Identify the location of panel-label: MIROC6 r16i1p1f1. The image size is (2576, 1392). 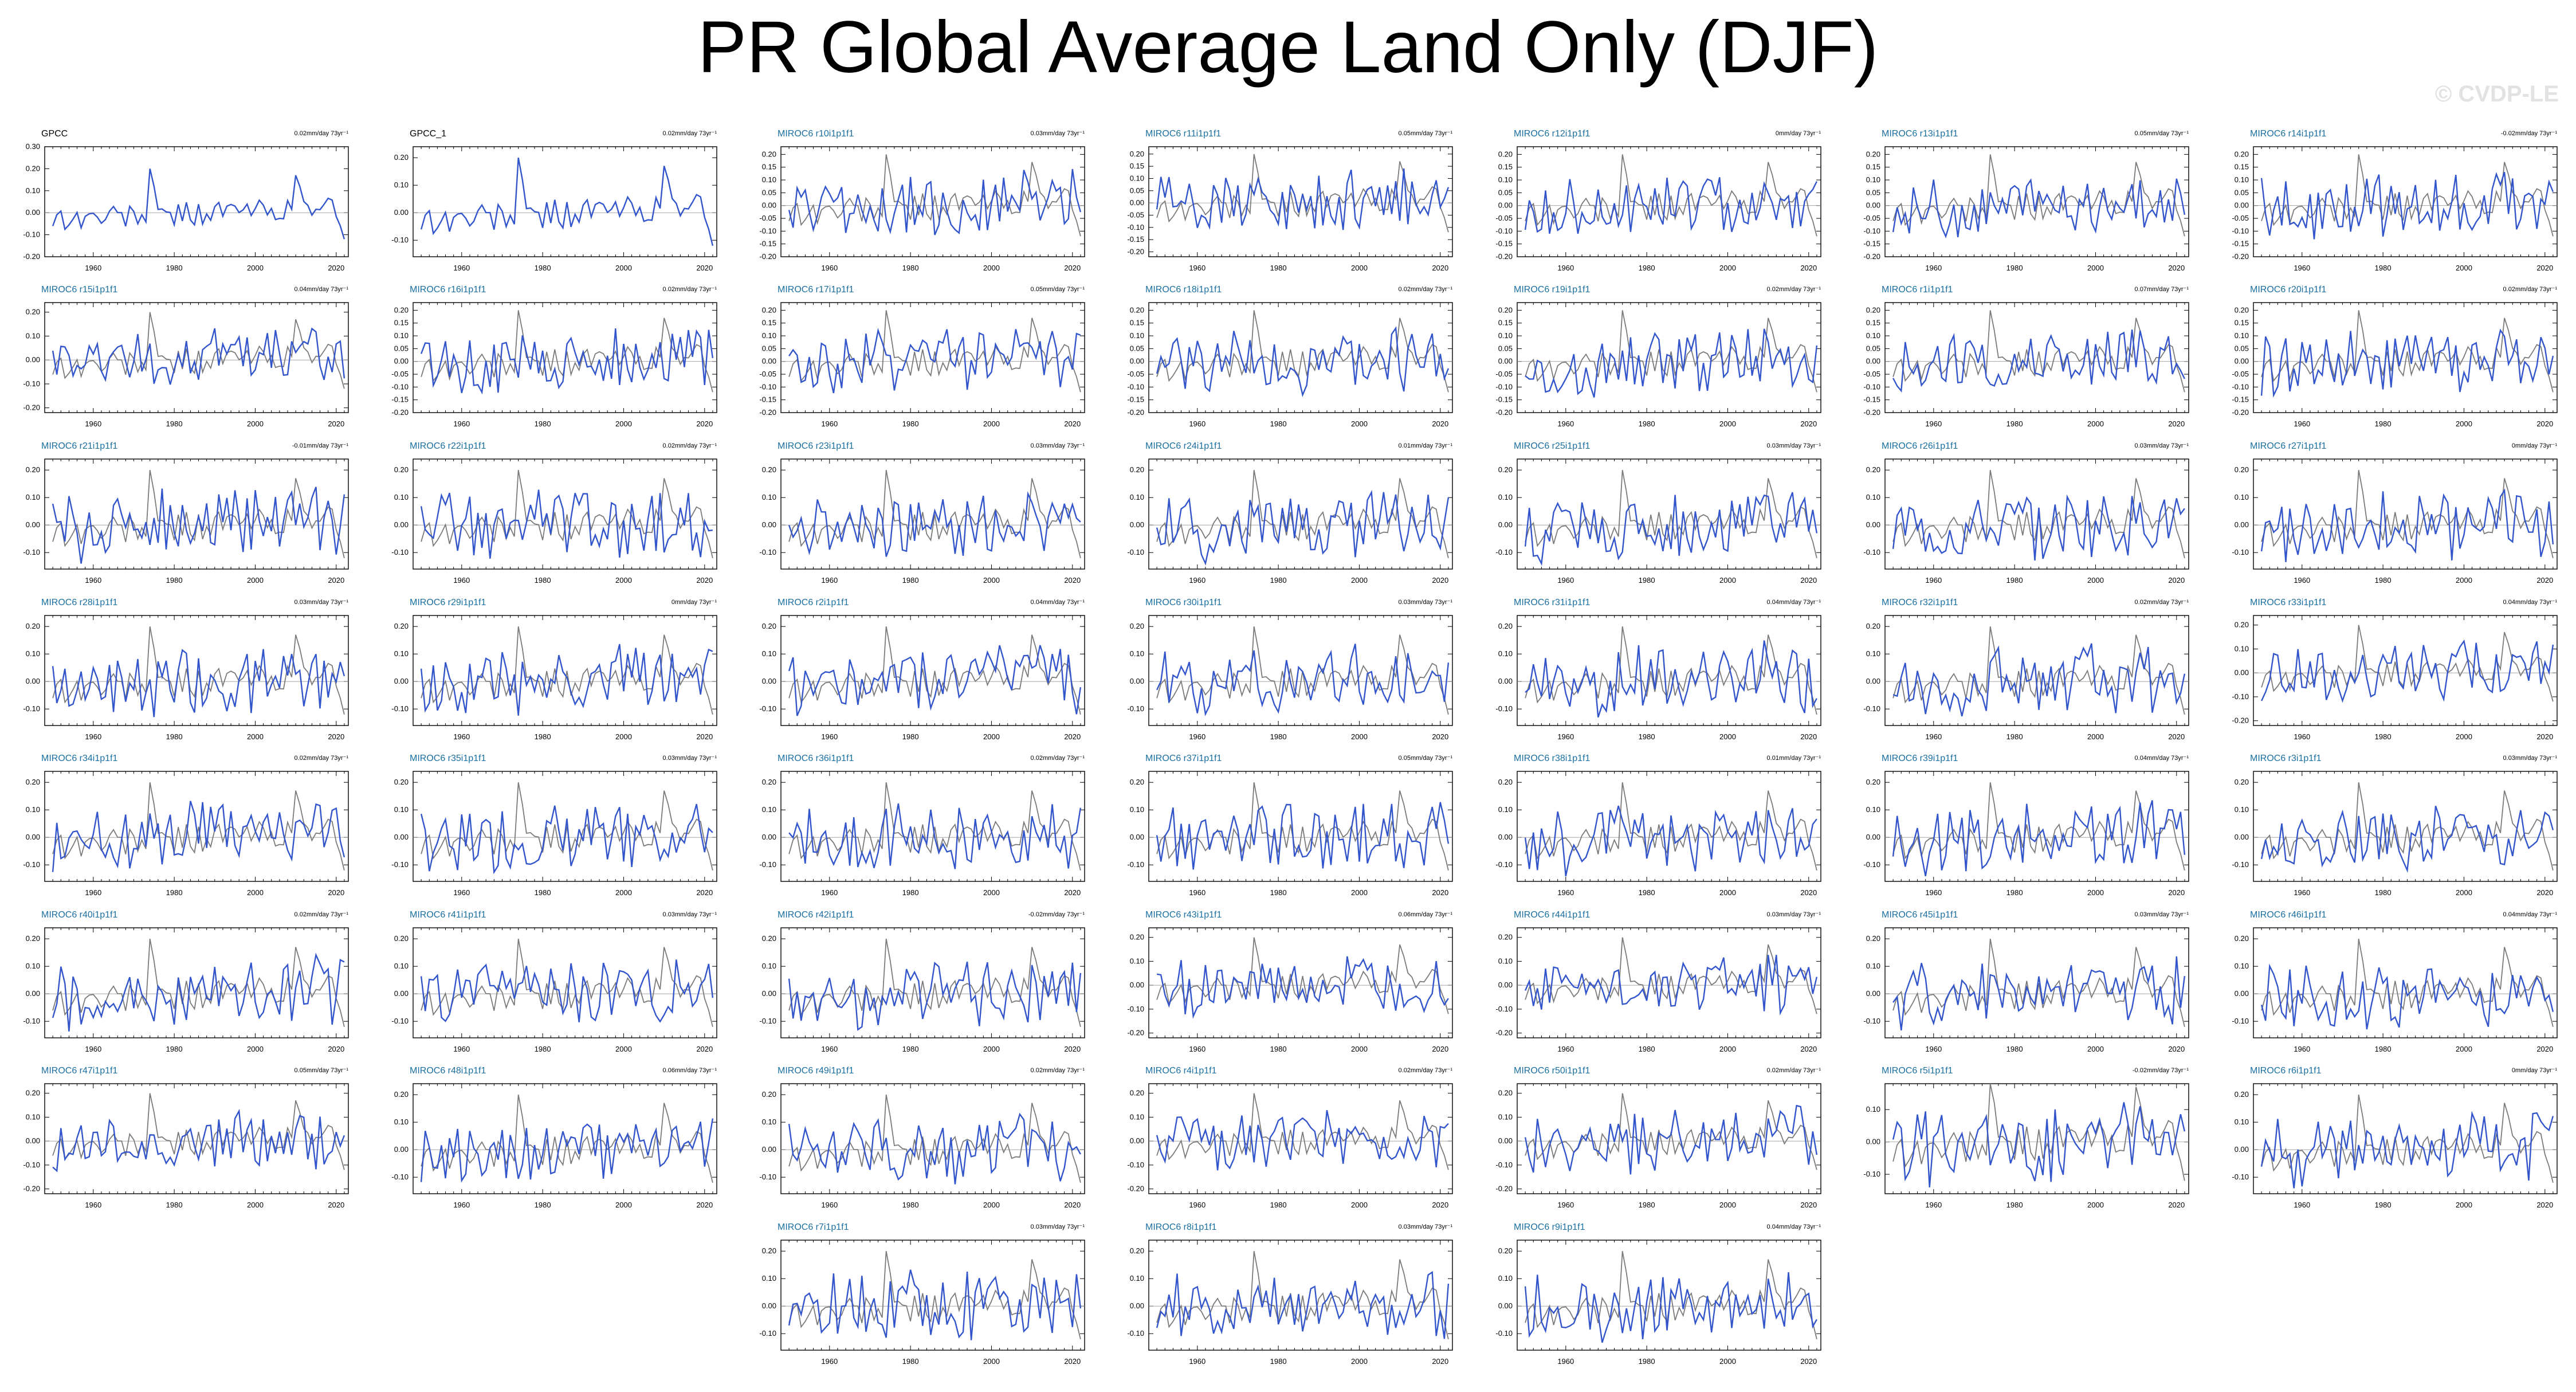
(448, 290).